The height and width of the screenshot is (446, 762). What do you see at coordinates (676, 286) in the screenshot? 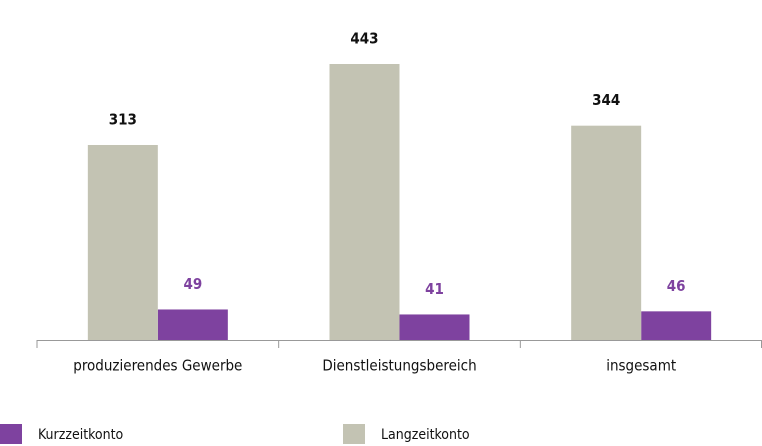
I see `value-label: 46` at bounding box center [676, 286].